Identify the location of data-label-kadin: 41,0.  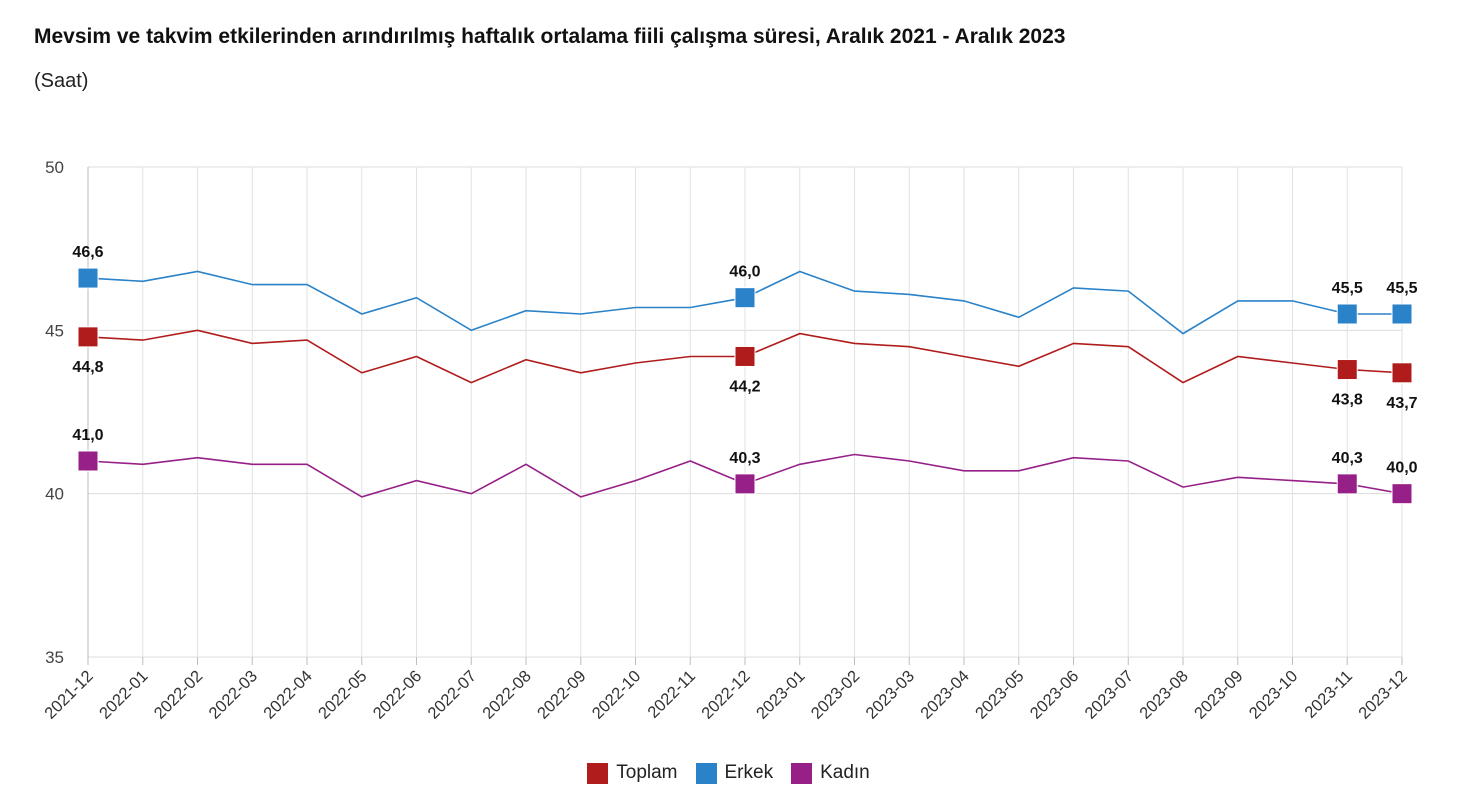
(87, 435).